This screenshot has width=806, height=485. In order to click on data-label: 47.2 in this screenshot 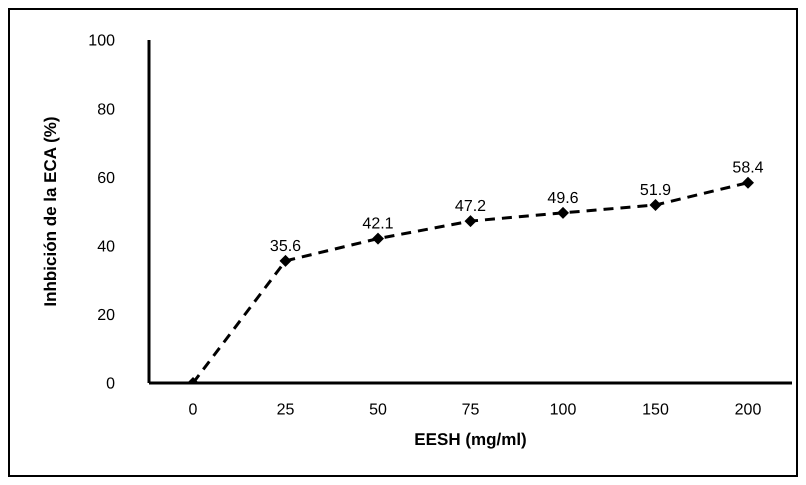, I will do `click(470, 207)`.